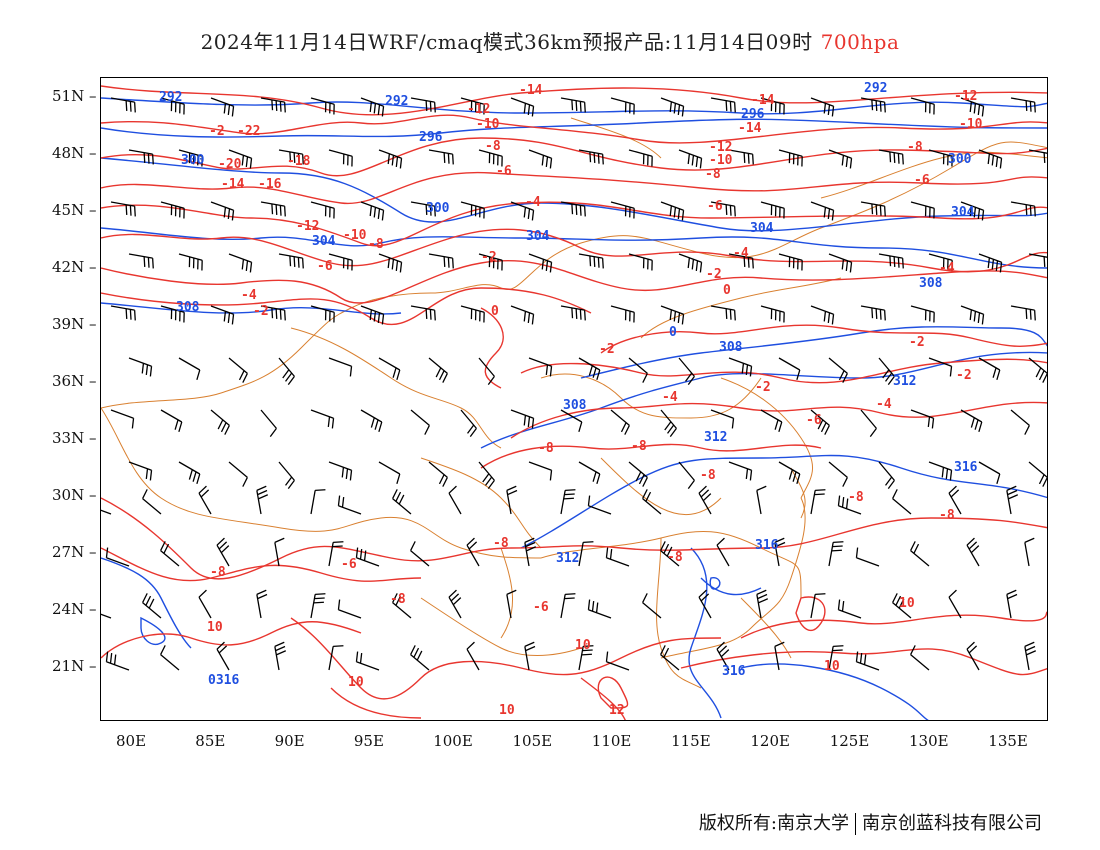  I want to click on lat-label: 48N –, so click(74, 153).